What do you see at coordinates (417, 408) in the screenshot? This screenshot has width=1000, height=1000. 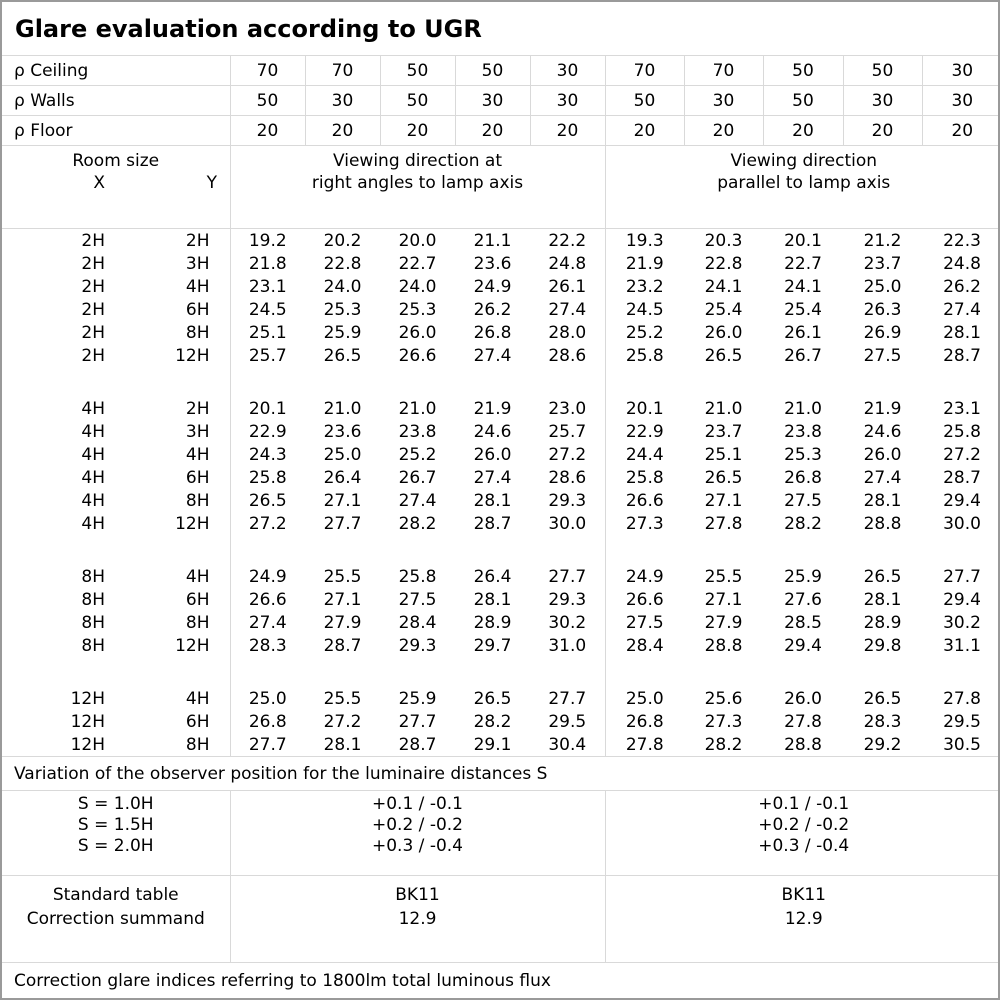 I see `ugr-value-cell: 21.0` at bounding box center [417, 408].